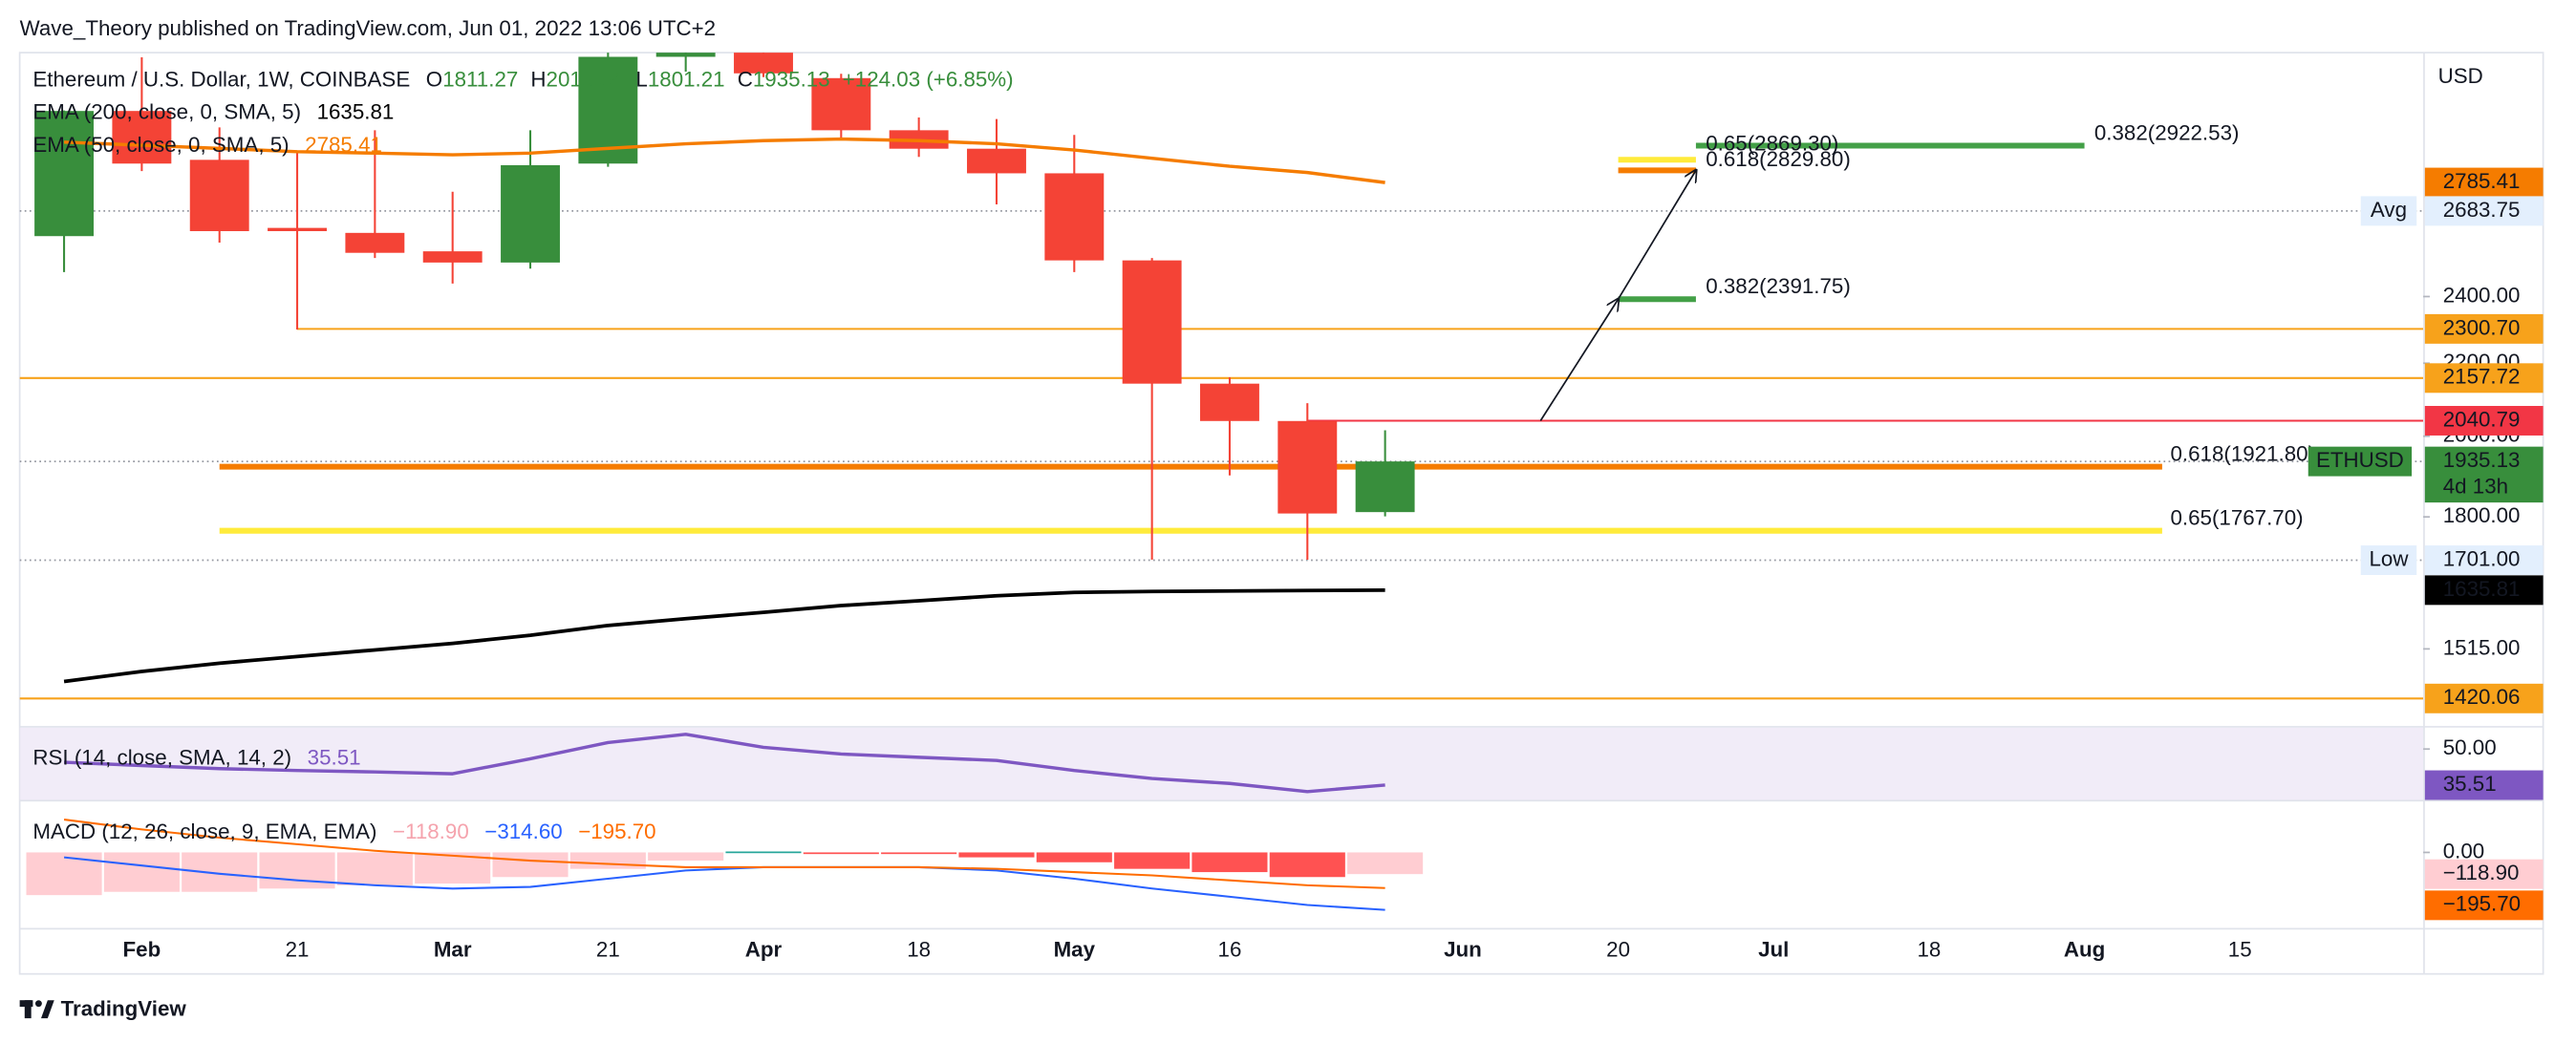 The image size is (2576, 1043). What do you see at coordinates (2482, 295) in the screenshot?
I see `y-tick-label: 2400.00` at bounding box center [2482, 295].